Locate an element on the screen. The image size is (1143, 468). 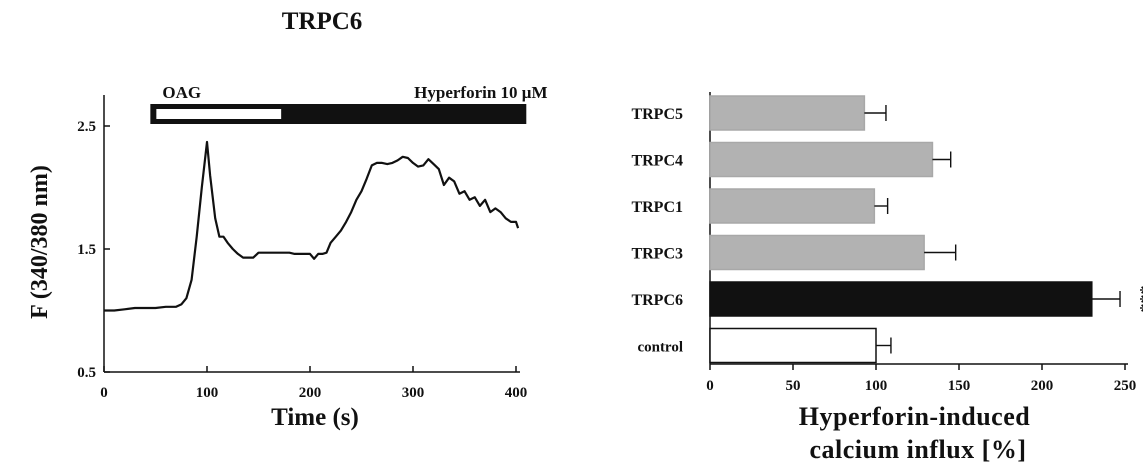
category-label: TRPC6 is located at coordinates (657, 300).